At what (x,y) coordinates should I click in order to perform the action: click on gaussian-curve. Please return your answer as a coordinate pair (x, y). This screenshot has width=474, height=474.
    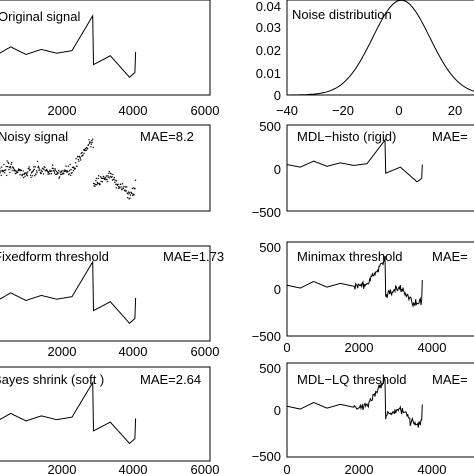
    Looking at the image, I should click on (380, 48).